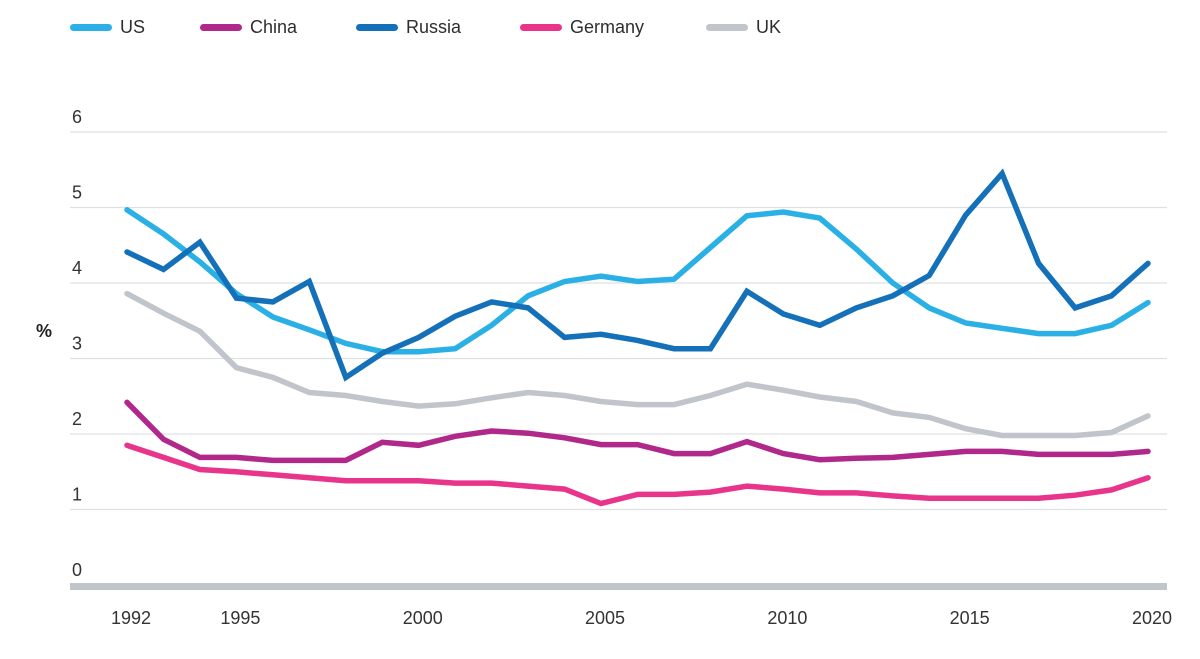 Image resolution: width=1200 pixels, height=659 pixels. Describe the element at coordinates (77, 268) in the screenshot. I see `y-tick-label: 4` at that location.